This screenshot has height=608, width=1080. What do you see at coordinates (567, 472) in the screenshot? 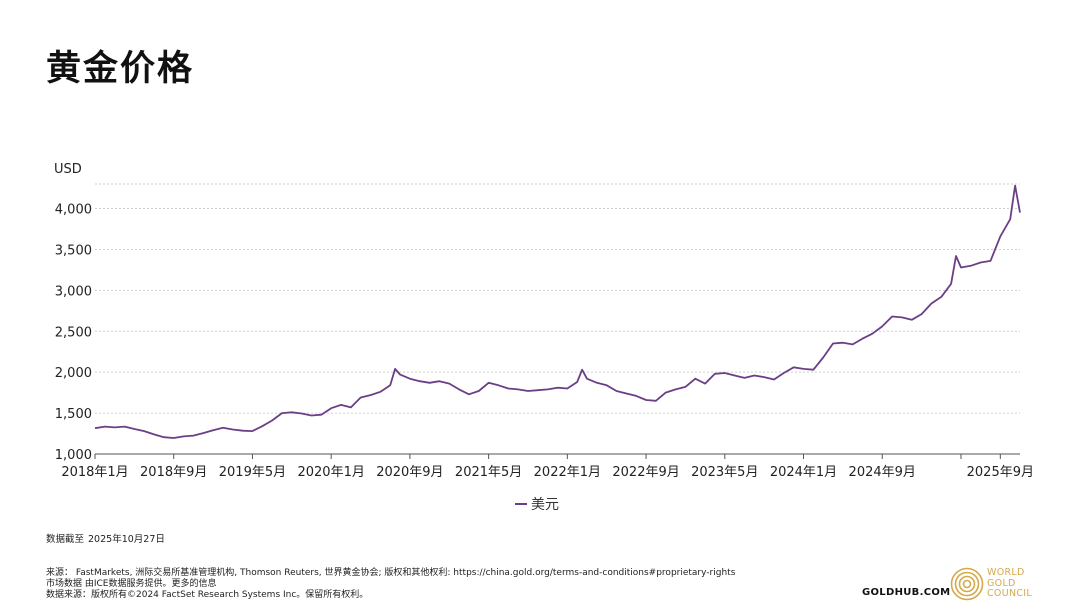
I see `x-tick-label: 2022年1月` at bounding box center [567, 472].